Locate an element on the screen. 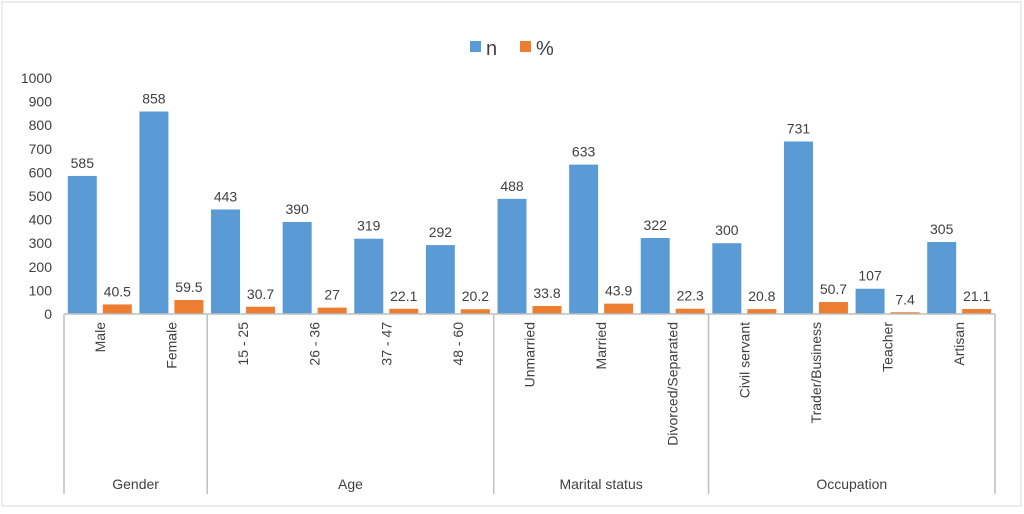 The width and height of the screenshot is (1024, 514). data-label-percent: 7.4 is located at coordinates (905, 299).